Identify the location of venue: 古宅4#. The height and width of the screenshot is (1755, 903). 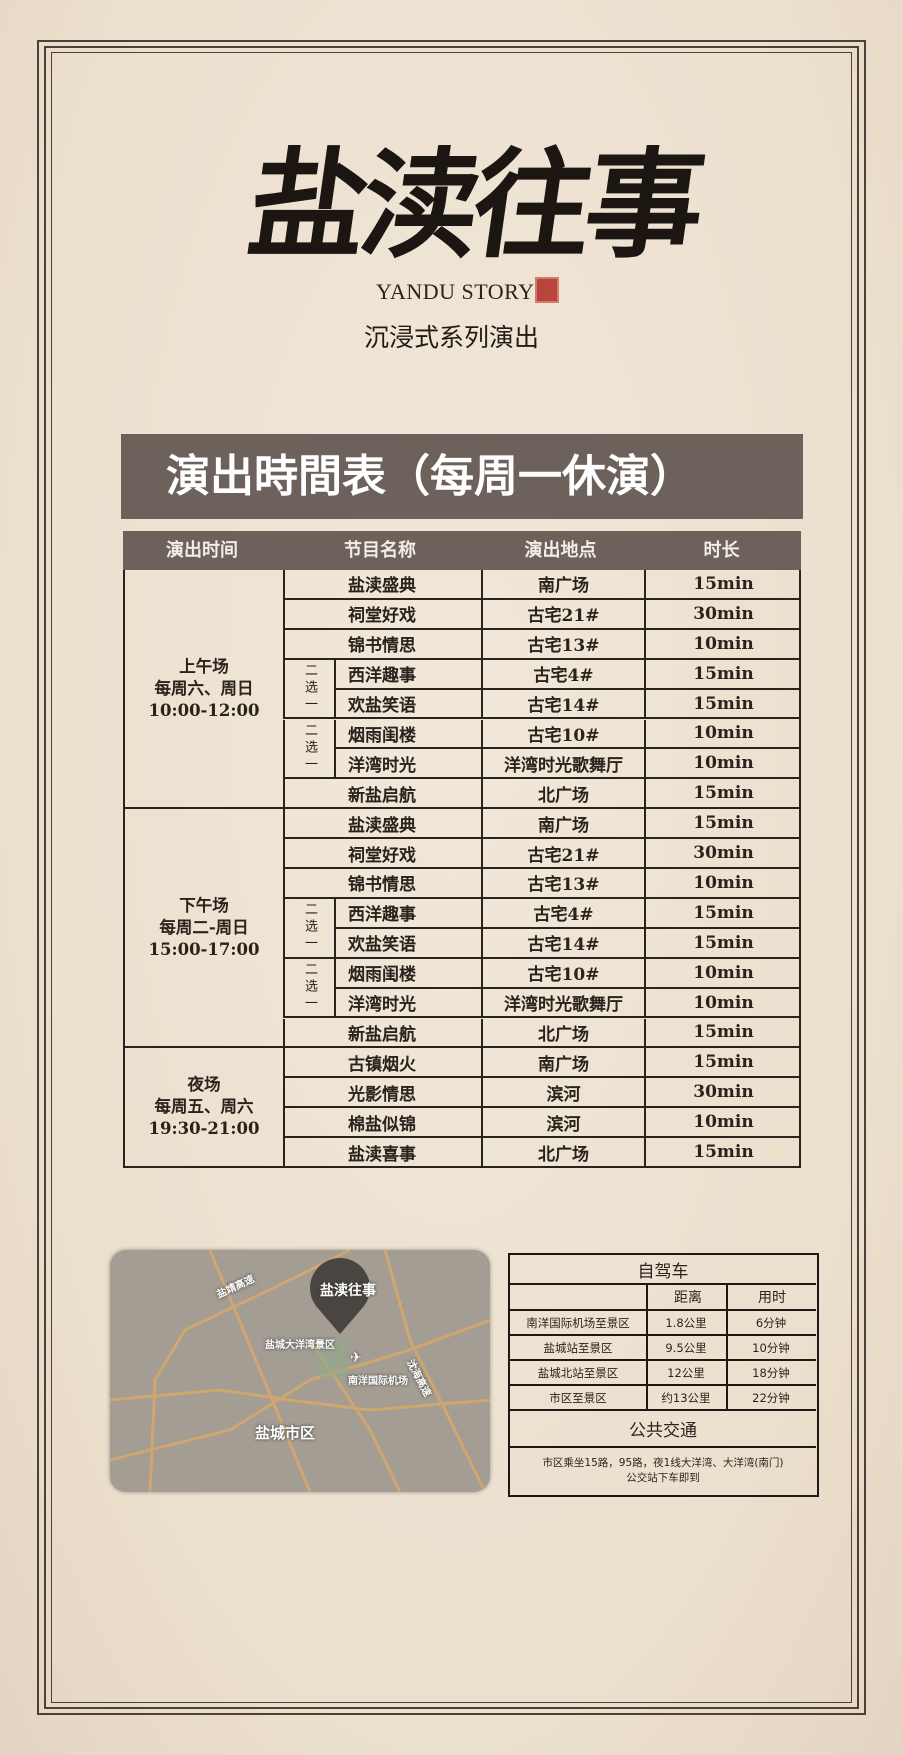
(562, 674).